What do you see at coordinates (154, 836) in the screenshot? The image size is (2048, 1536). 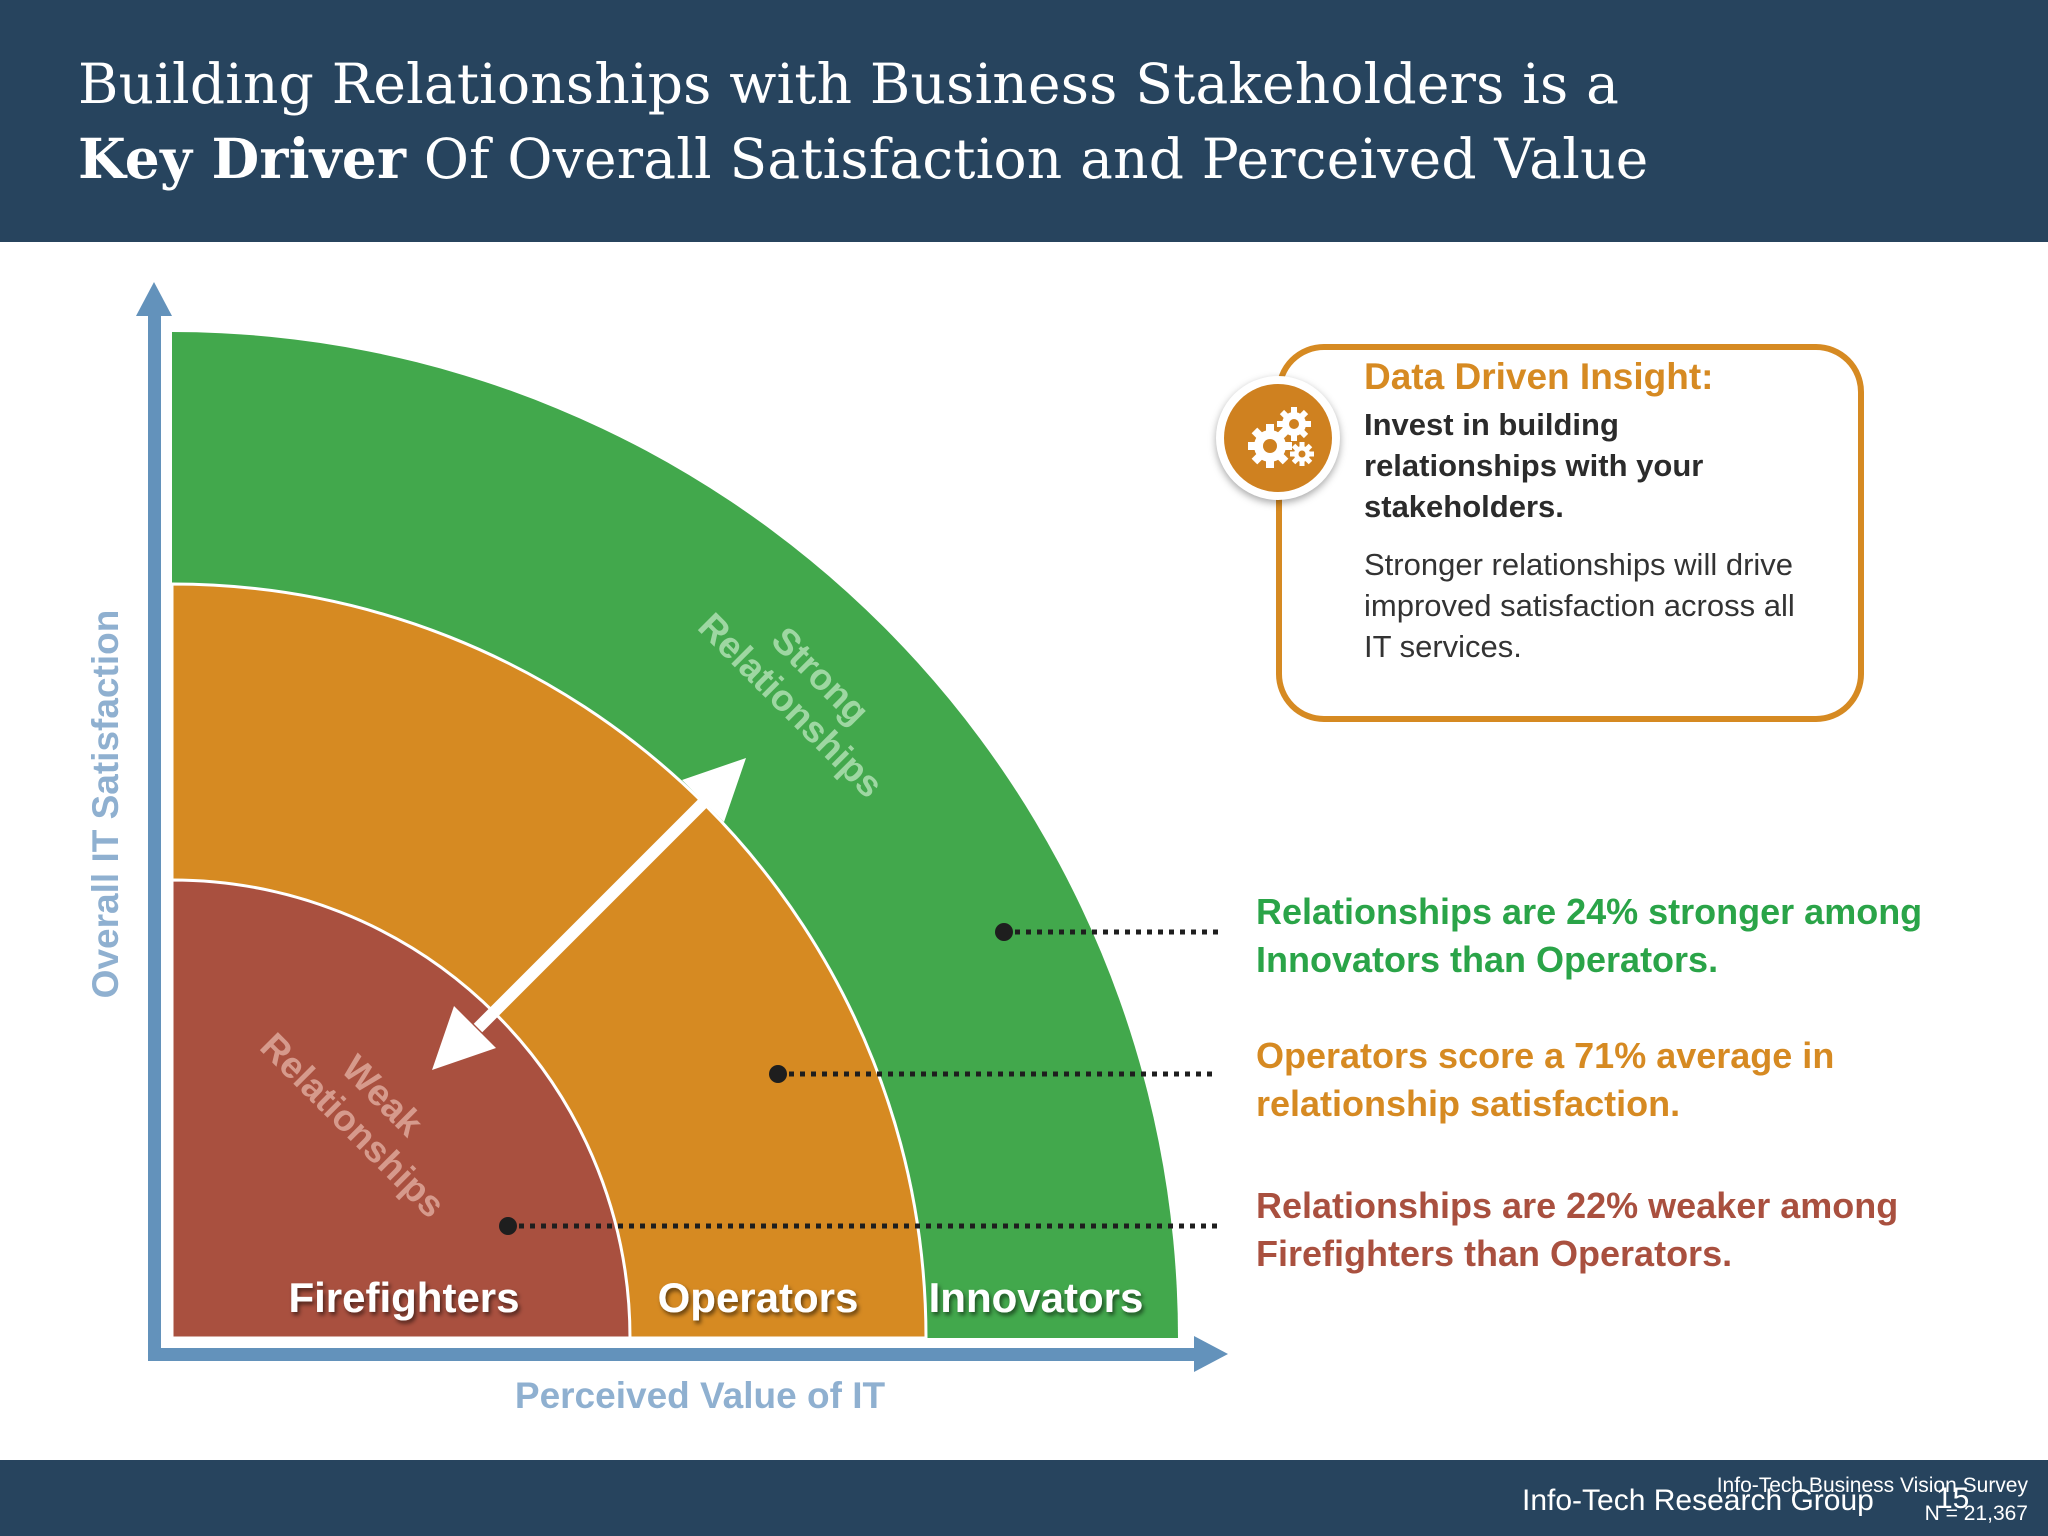 I see `y-axis-line` at bounding box center [154, 836].